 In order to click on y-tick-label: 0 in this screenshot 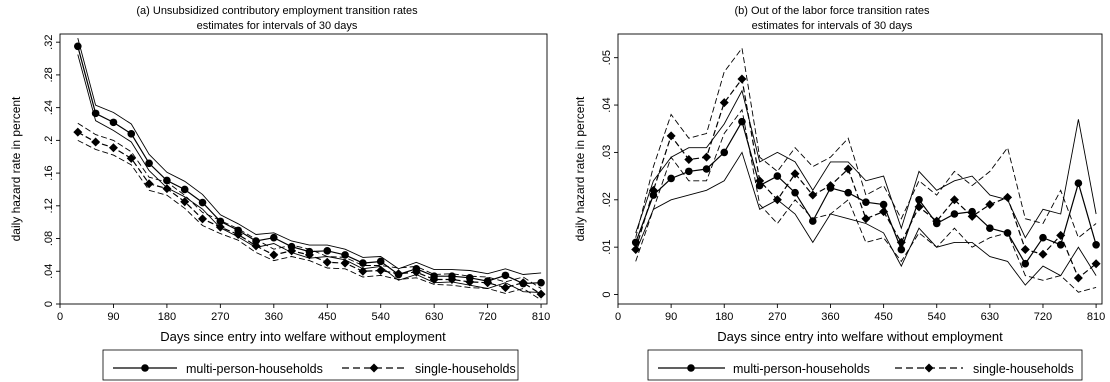, I will do `click(607, 294)`.